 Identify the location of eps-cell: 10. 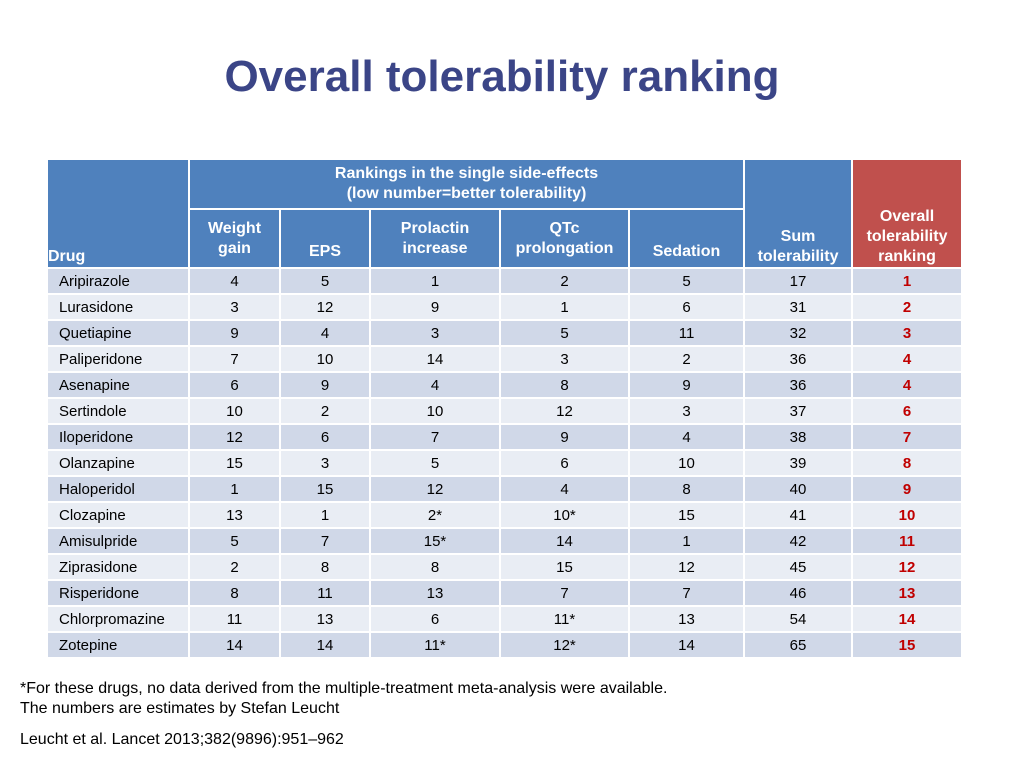
(325, 359).